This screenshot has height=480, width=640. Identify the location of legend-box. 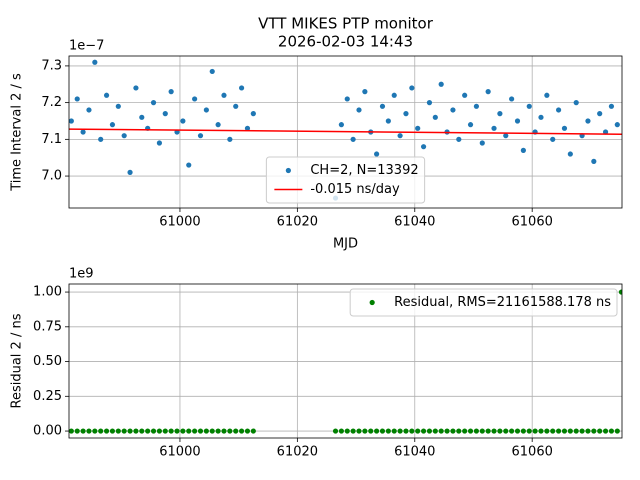
(345, 180).